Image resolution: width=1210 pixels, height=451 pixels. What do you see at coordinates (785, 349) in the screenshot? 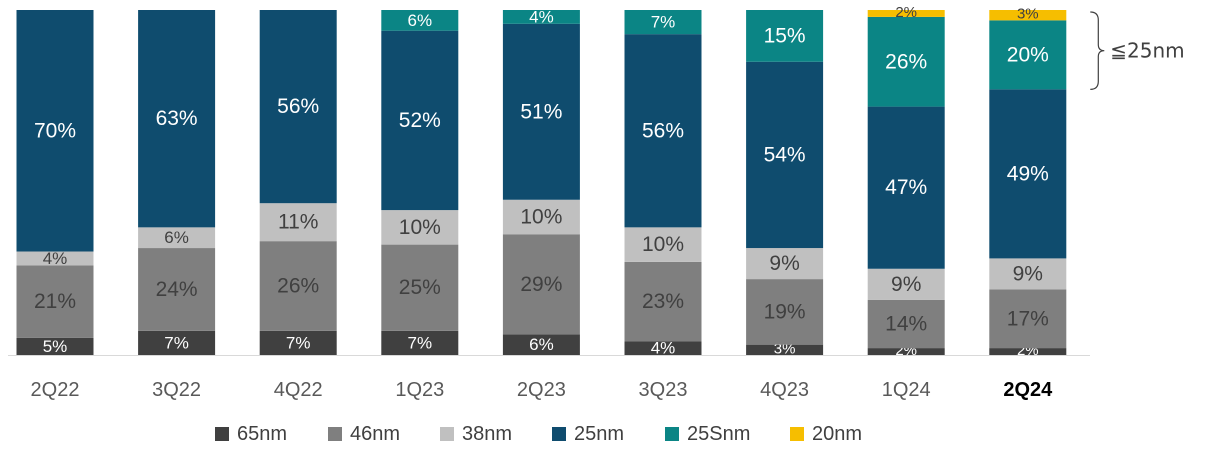
I see `bar-segment-4Q23-65nm` at bounding box center [785, 349].